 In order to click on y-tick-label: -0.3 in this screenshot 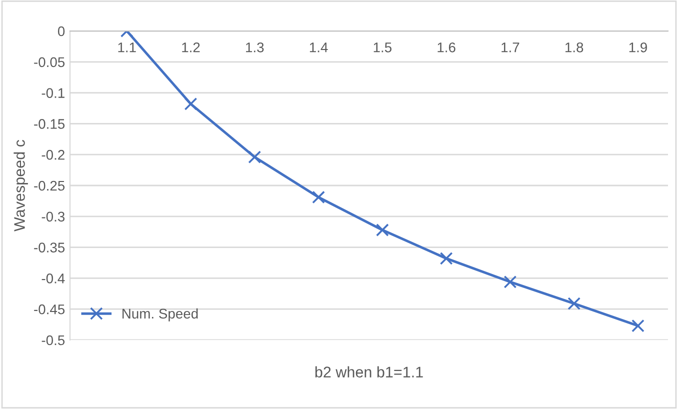, I will do `click(53, 217)`.